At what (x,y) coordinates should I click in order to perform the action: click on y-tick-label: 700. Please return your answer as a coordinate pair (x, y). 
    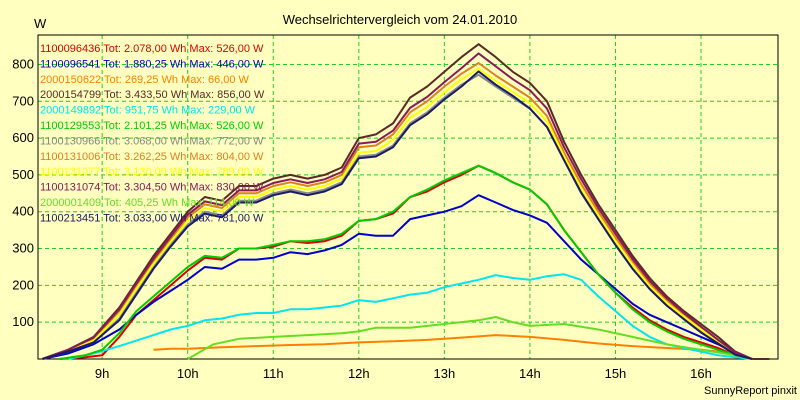
    Looking at the image, I should click on (23, 100).